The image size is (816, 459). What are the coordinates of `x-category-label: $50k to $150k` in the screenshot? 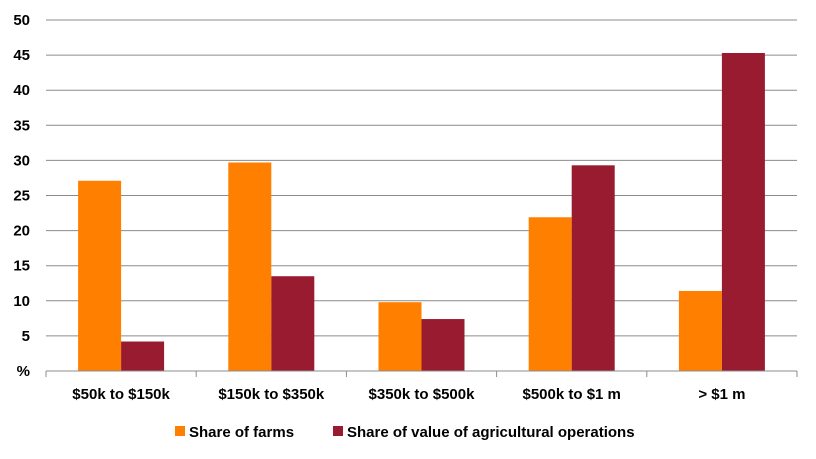 It's located at (121, 394).